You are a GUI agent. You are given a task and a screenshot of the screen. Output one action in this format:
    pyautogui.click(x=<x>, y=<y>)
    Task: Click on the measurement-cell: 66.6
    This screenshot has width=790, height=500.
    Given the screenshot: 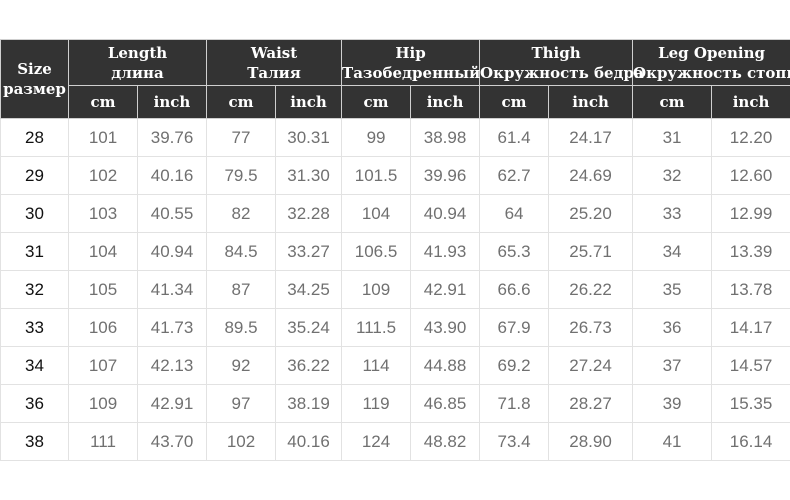 What is the action you would take?
    pyautogui.click(x=514, y=289)
    